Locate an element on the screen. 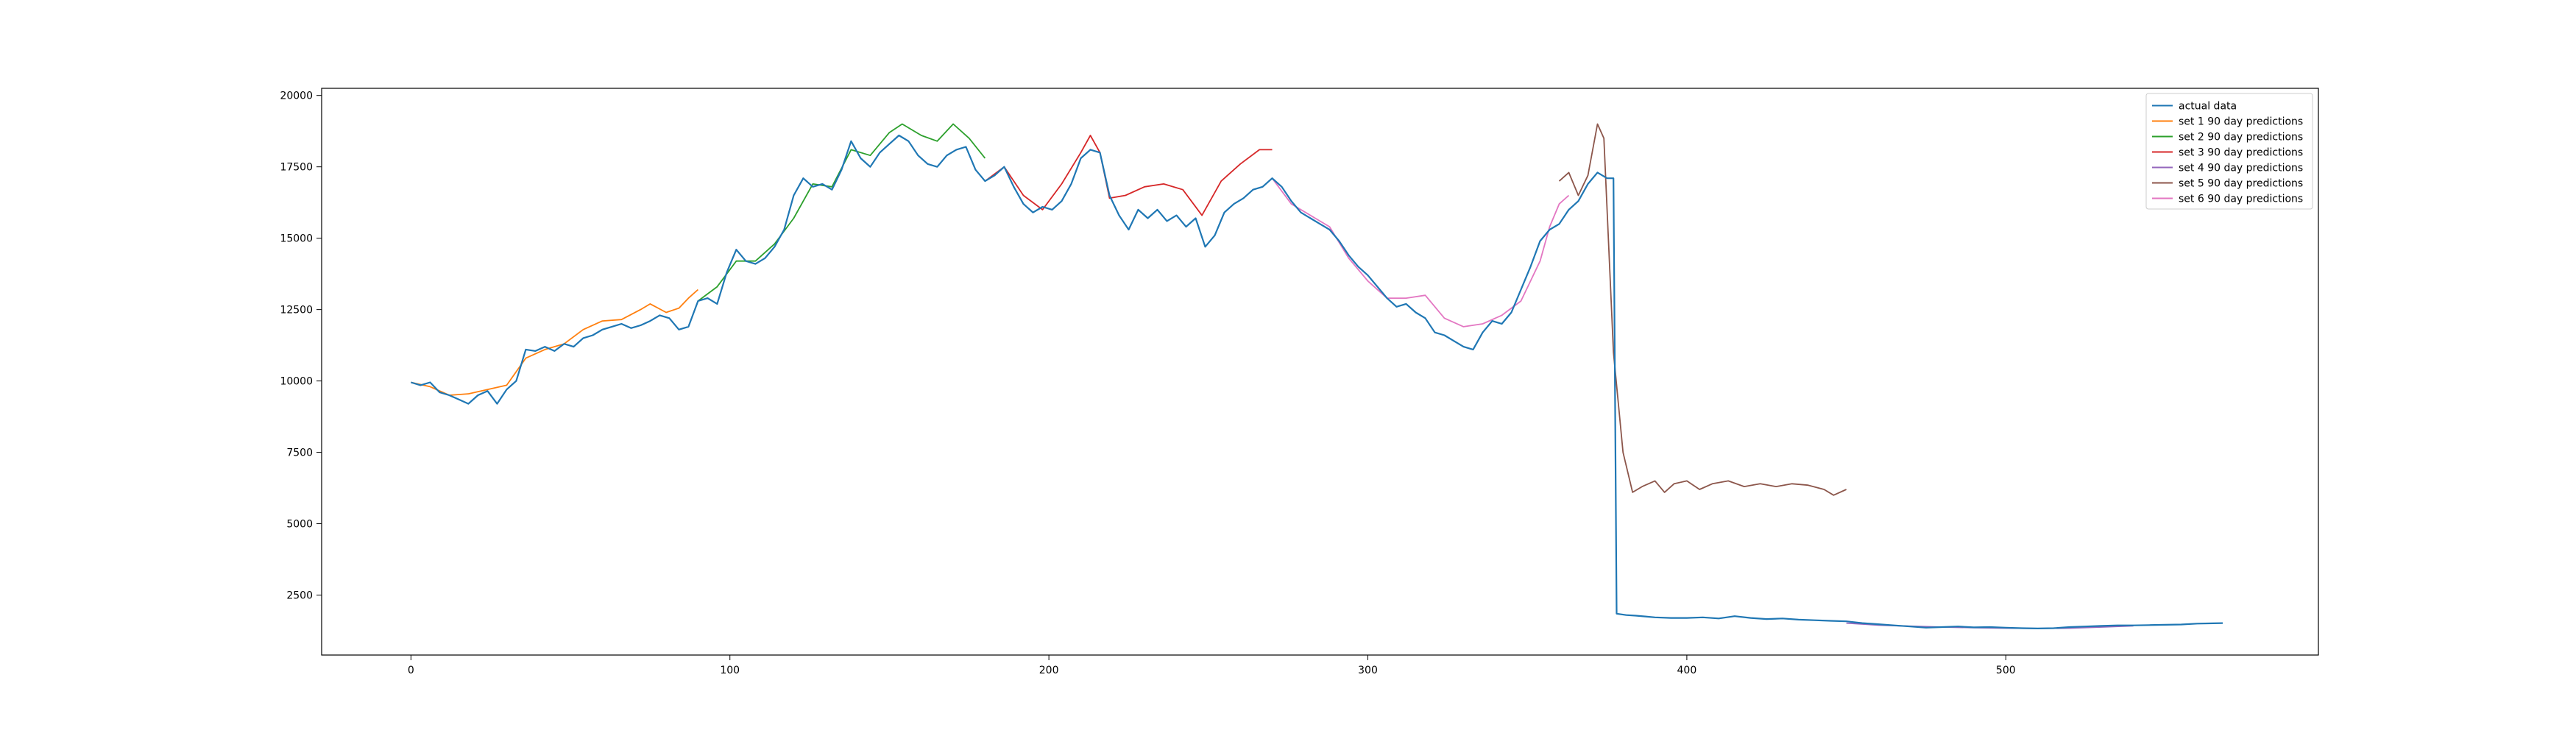  y-tick-label: 15000 is located at coordinates (296, 239).